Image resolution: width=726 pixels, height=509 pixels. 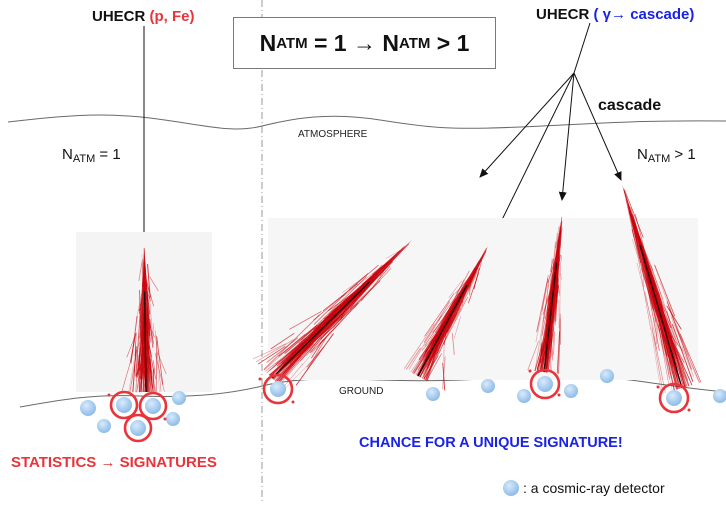 I want to click on left-source-particles: (p, Fe), so click(x=172, y=16).